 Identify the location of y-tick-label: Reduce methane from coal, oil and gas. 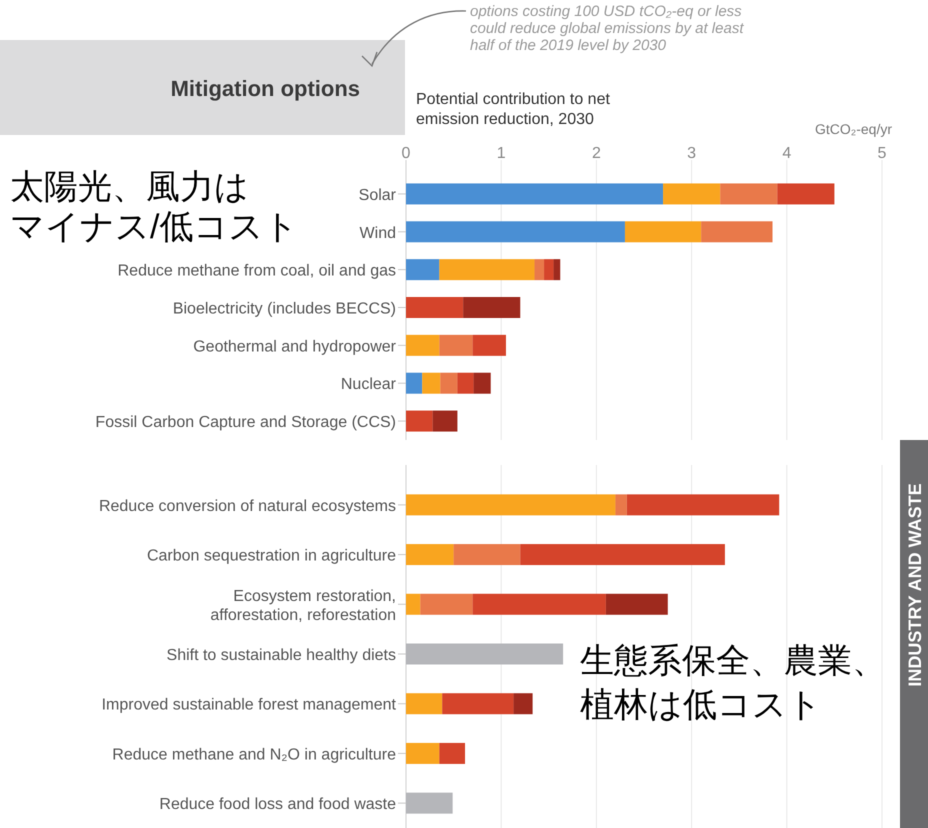
(257, 271).